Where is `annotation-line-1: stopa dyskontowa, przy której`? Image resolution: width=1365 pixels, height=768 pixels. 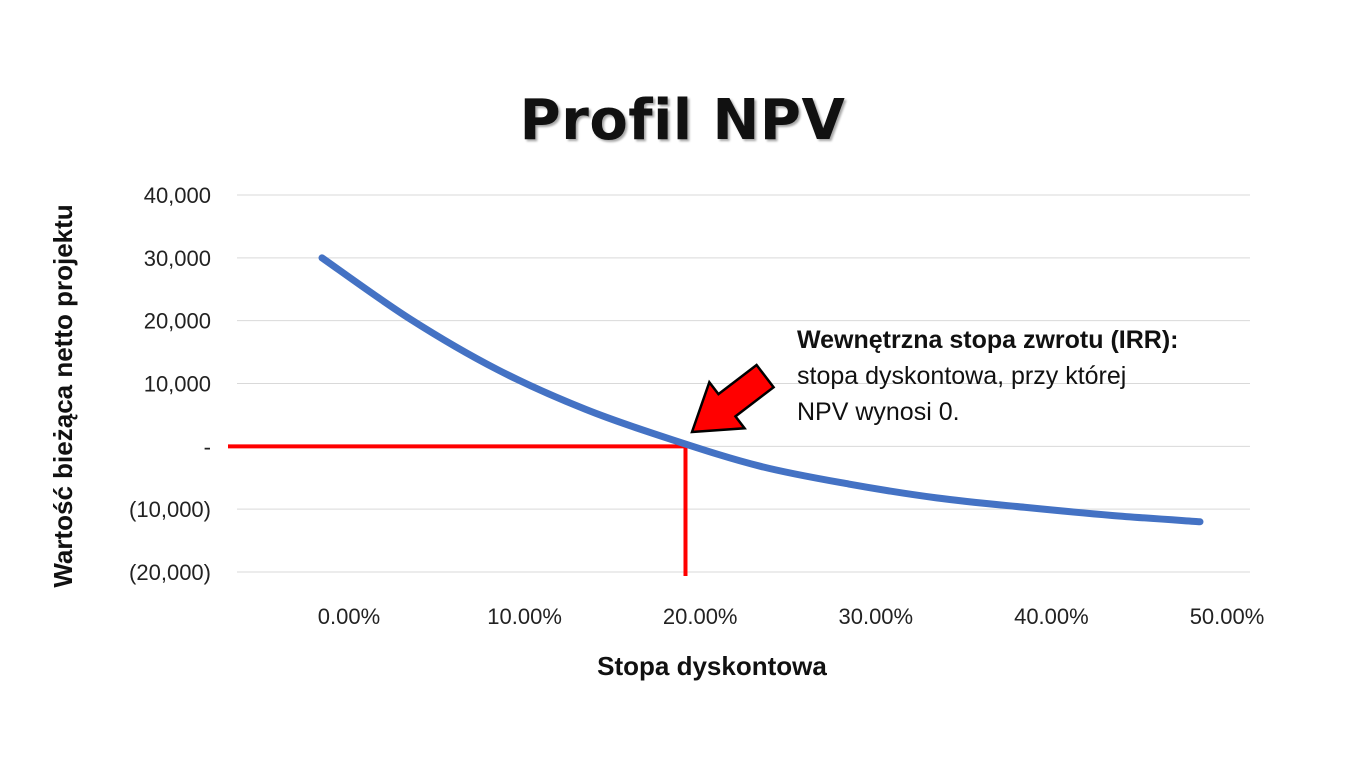
annotation-line-1: stopa dyskontowa, przy której is located at coordinates (962, 376).